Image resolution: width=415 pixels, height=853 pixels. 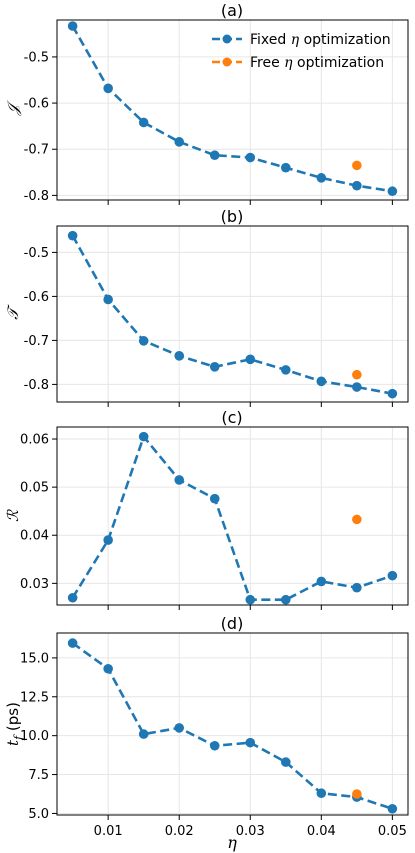 What do you see at coordinates (250, 831) in the screenshot?
I see `x-tick-label: 0.03` at bounding box center [250, 831].